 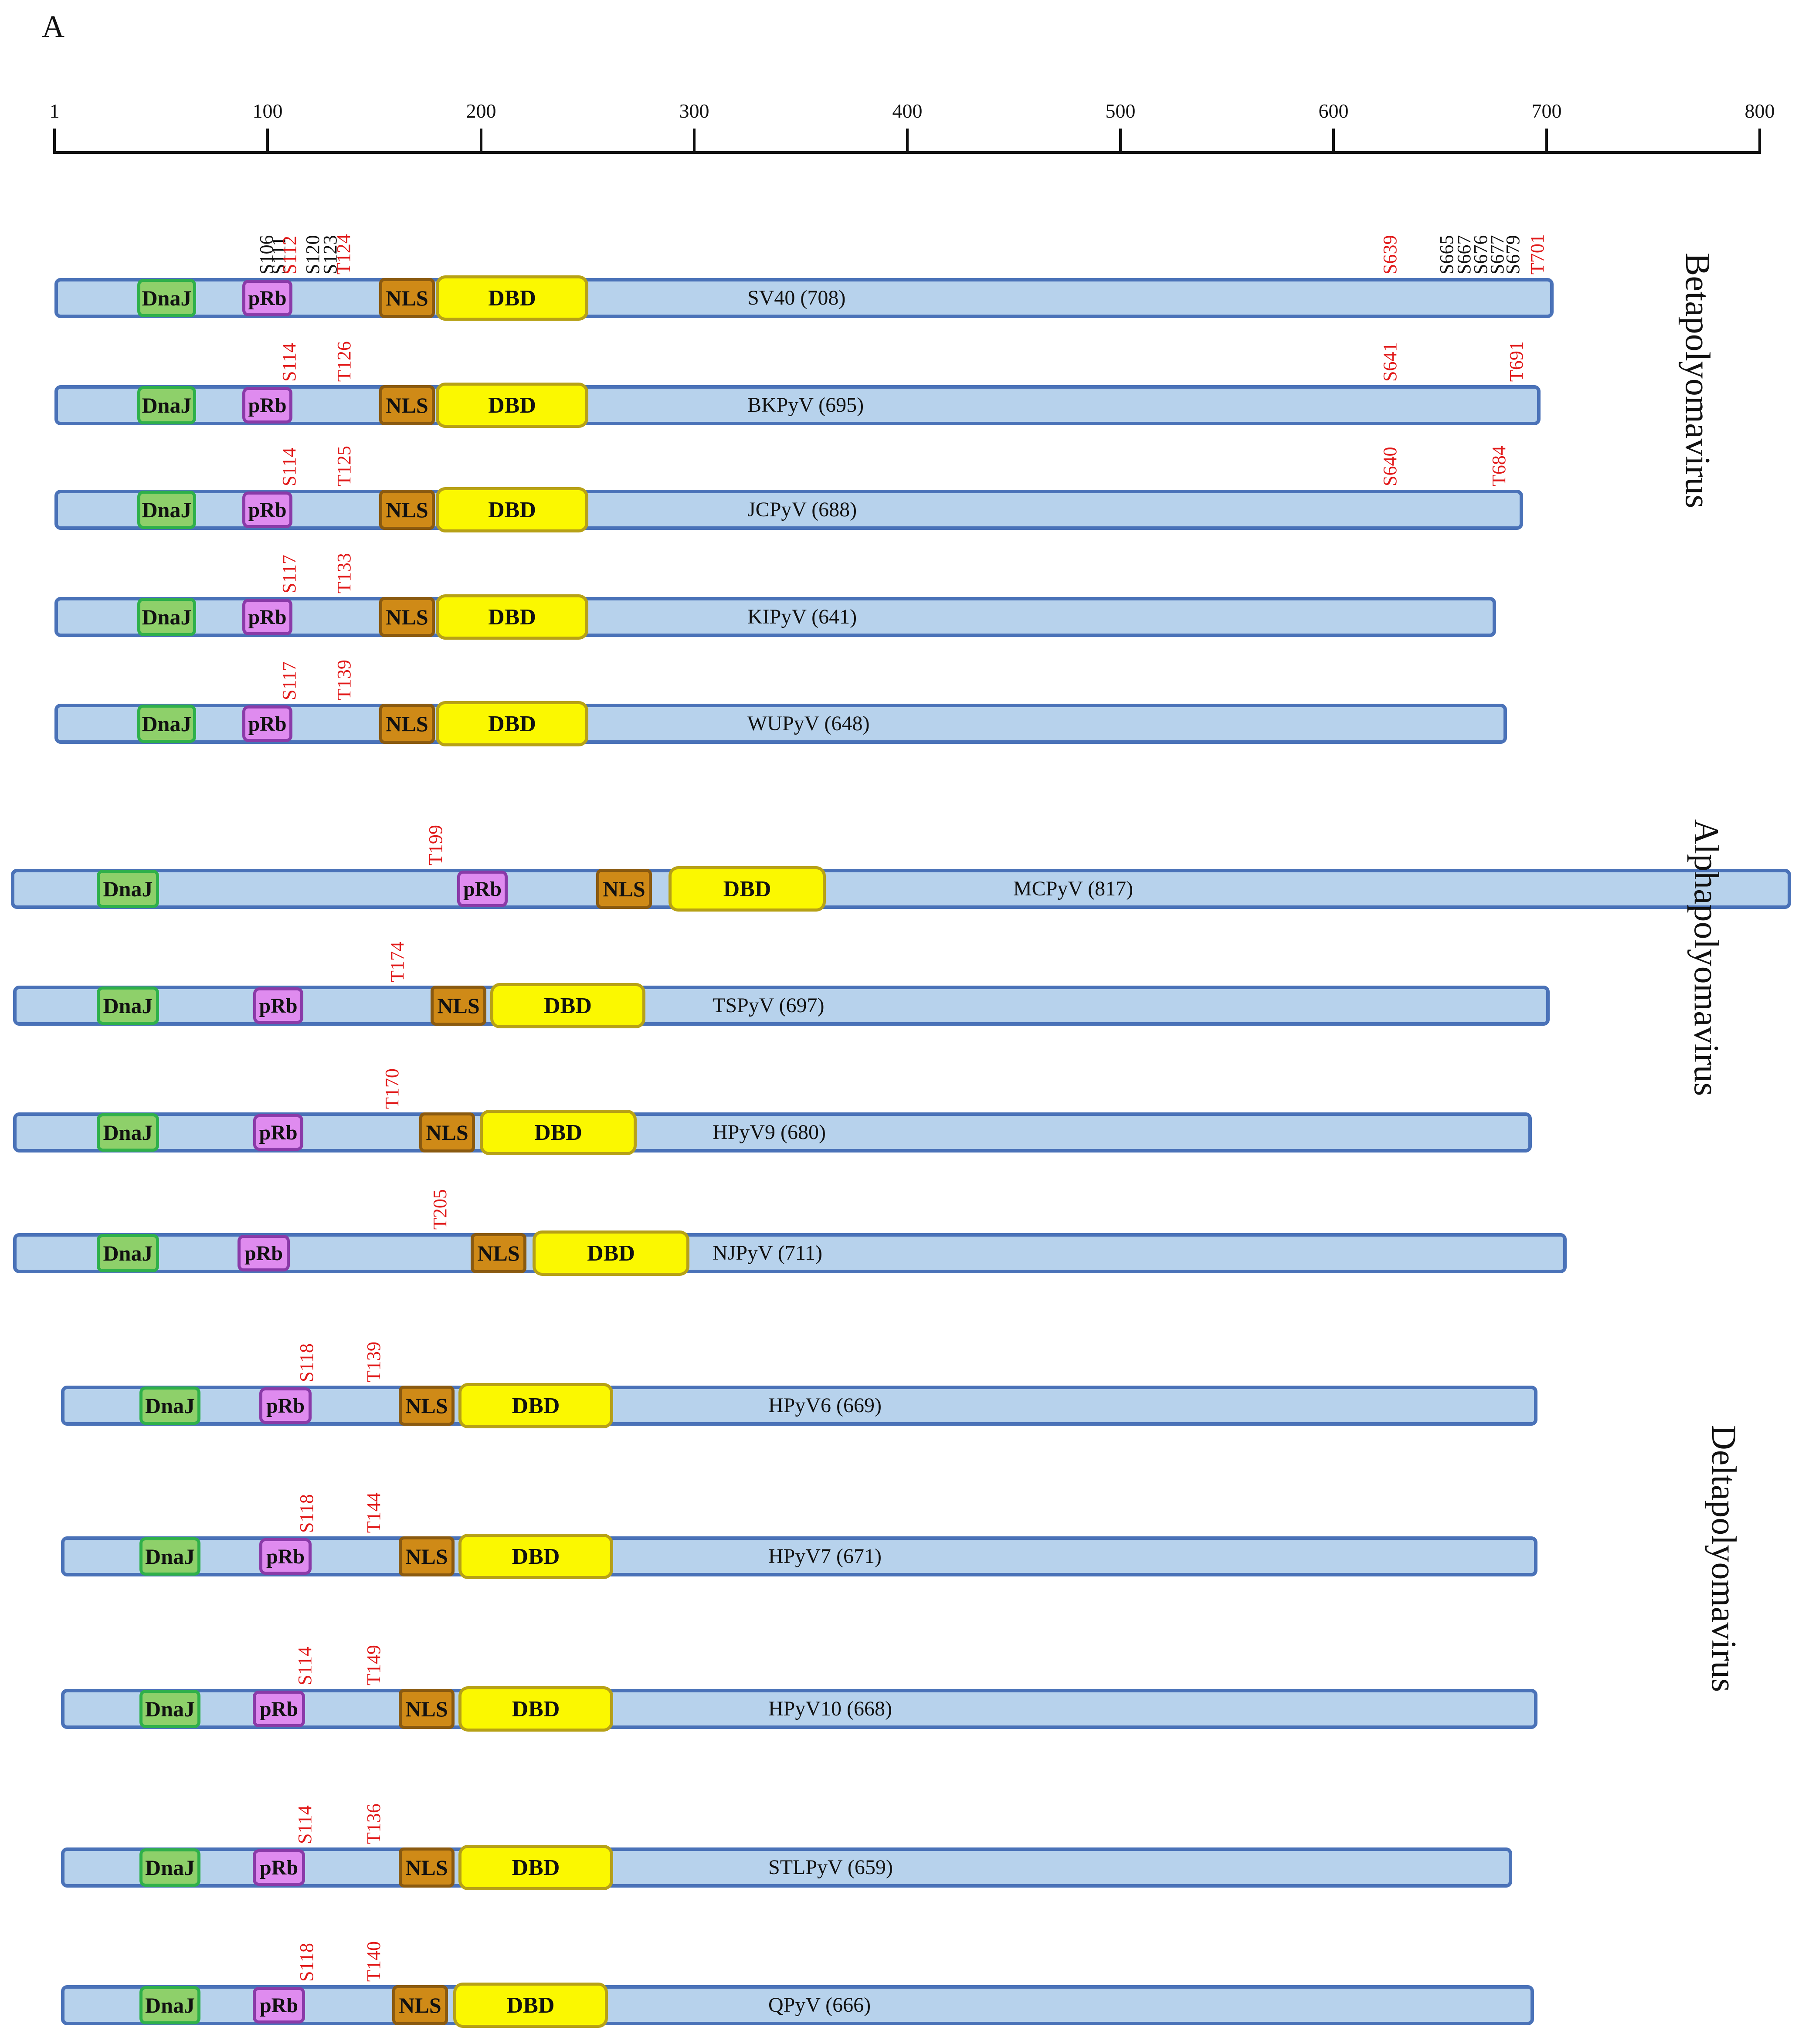 I want to click on protein-name: WUPyV (648), so click(x=808, y=723).